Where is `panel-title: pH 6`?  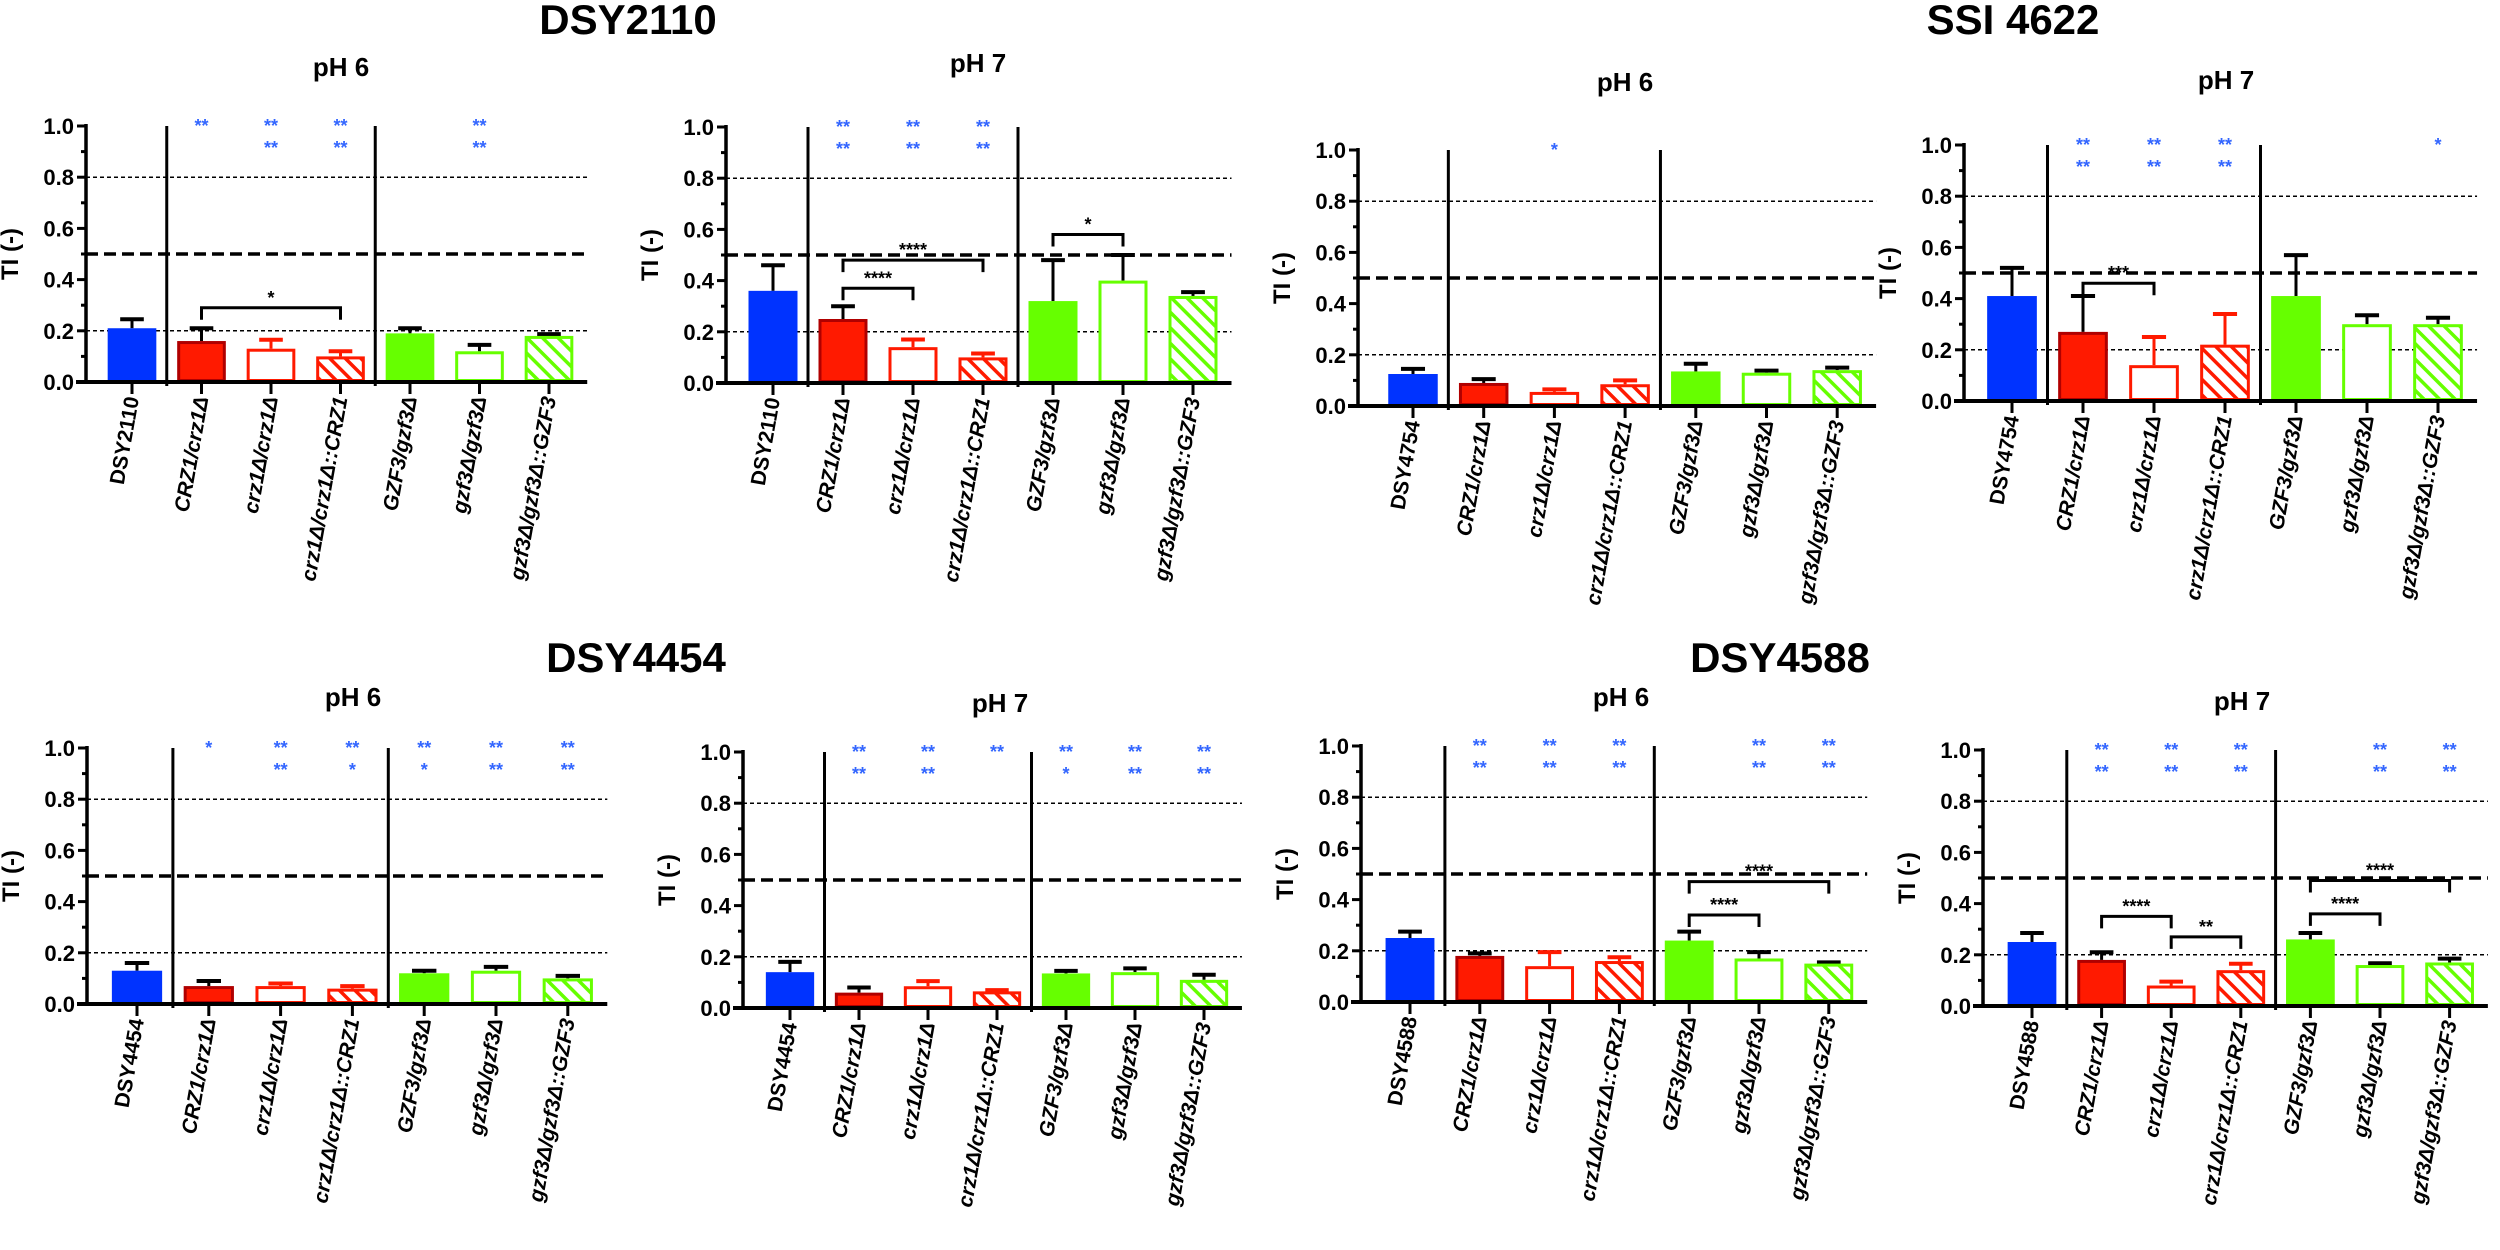
panel-title: pH 6 is located at coordinates (1625, 82).